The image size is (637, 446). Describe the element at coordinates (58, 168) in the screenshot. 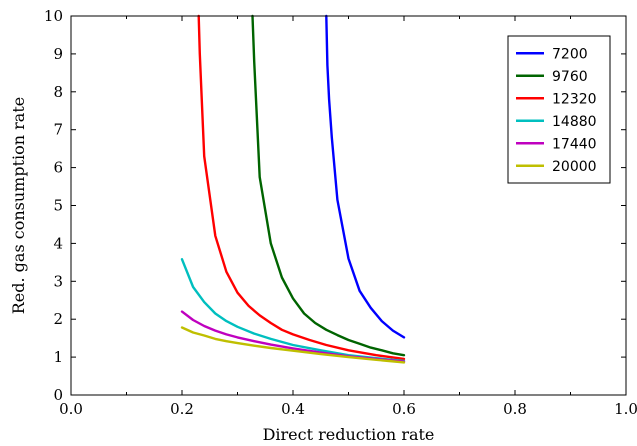

I see `y-tick-label: 6` at that location.